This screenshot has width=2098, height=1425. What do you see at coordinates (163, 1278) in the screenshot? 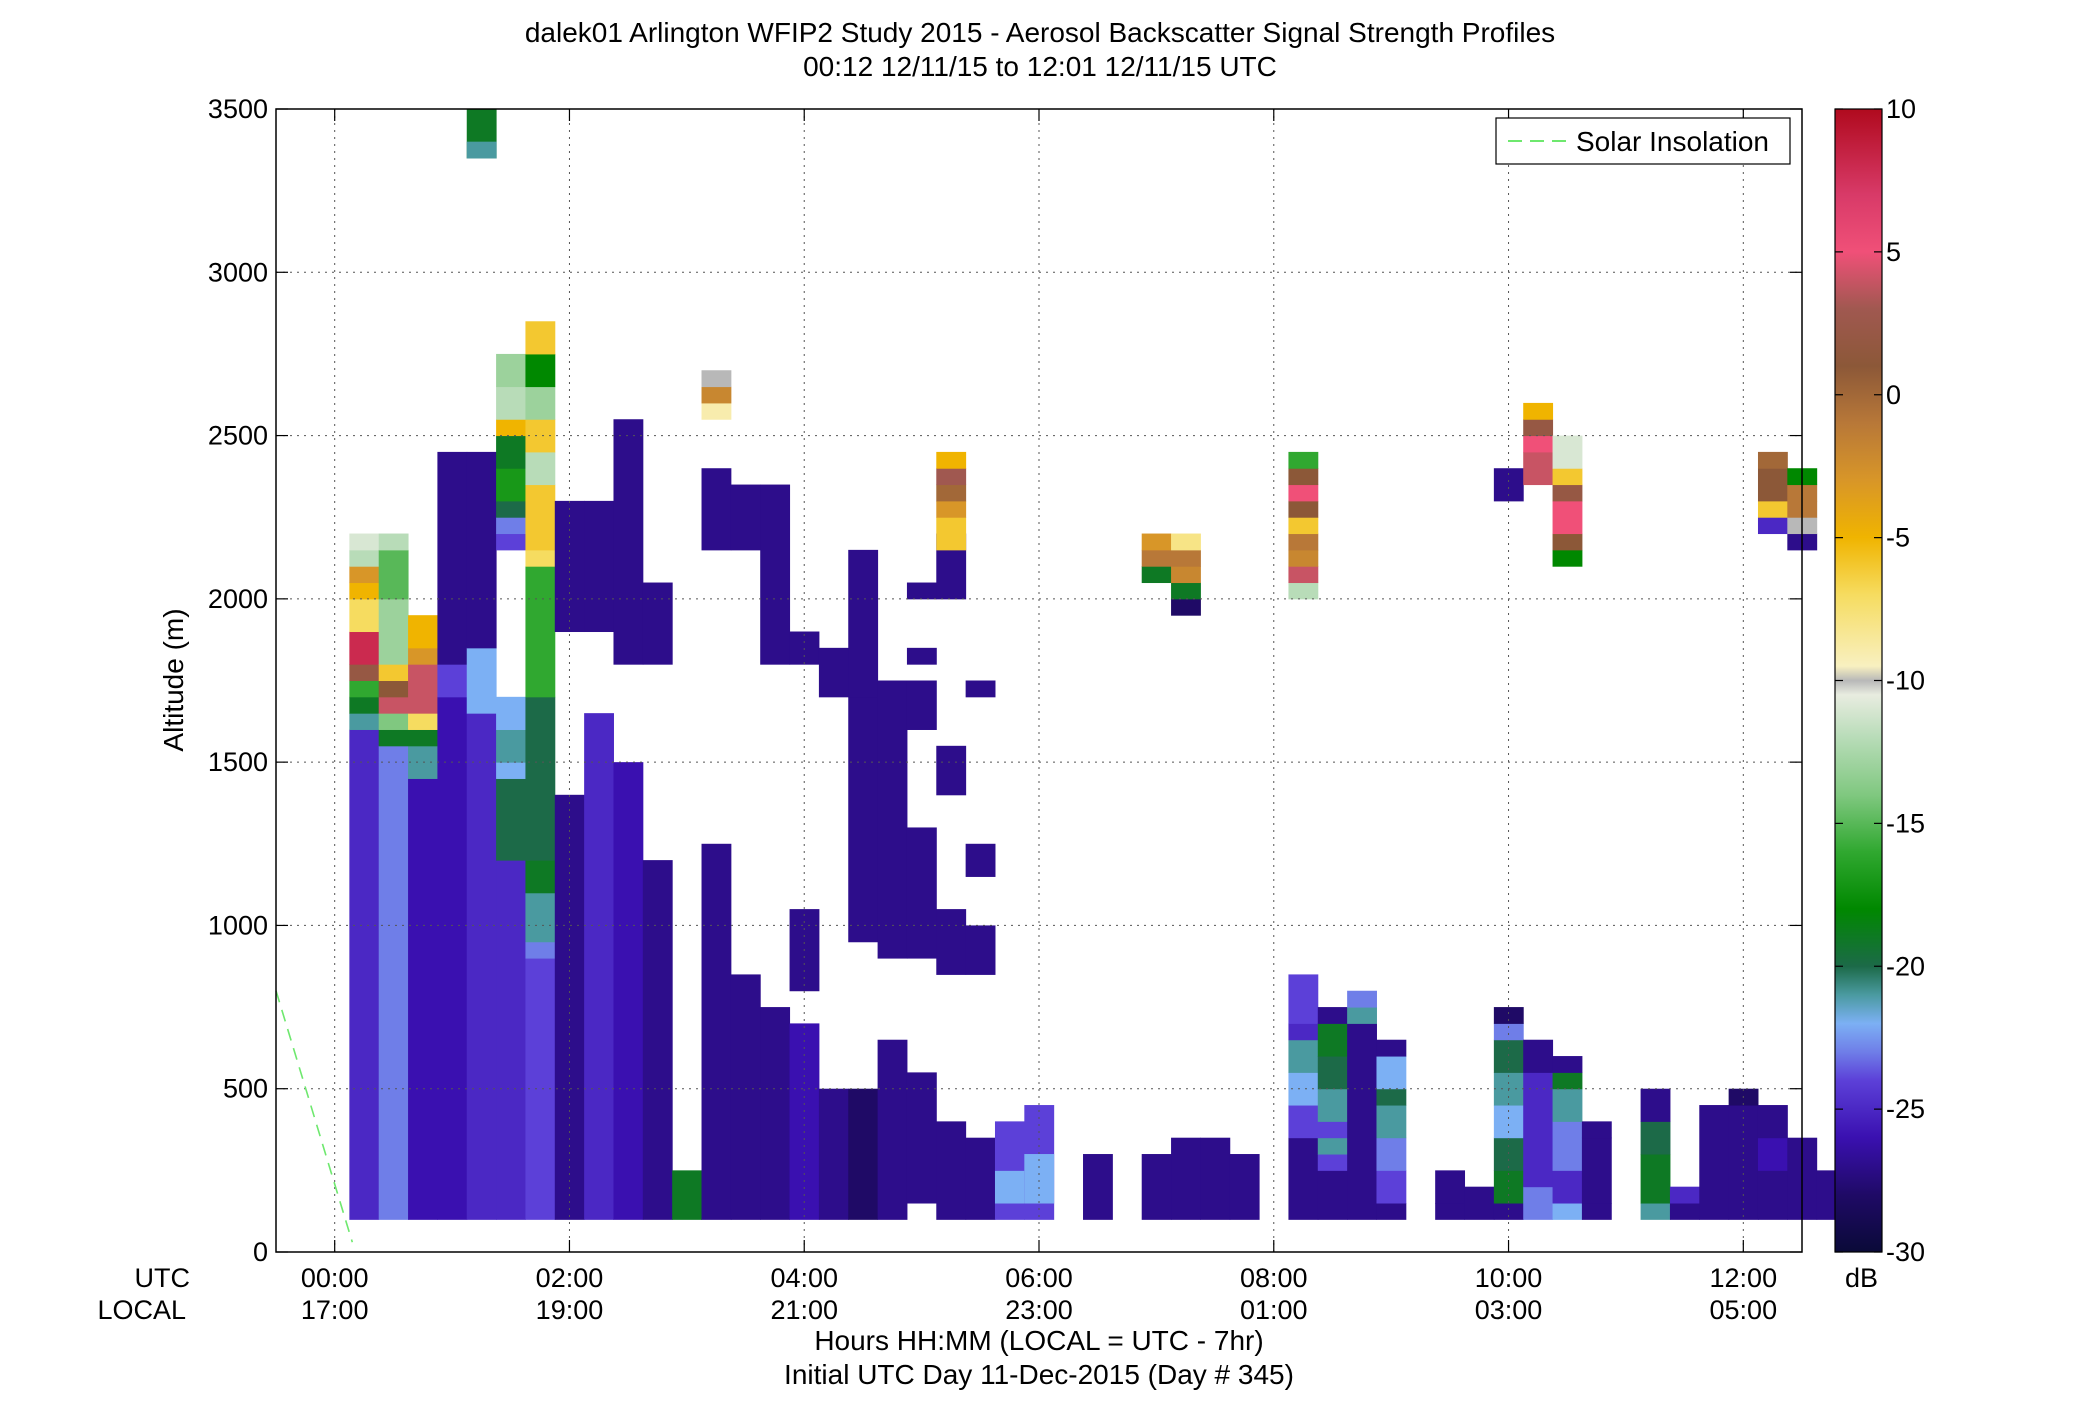
I see `x-row-label-utc: UTC` at bounding box center [163, 1278].